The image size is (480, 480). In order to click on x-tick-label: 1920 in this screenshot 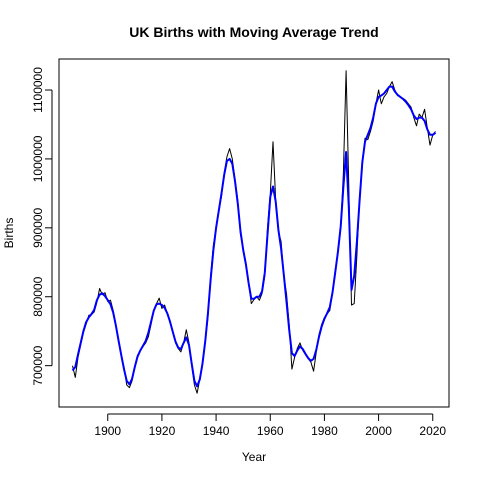, I will do `click(162, 431)`.